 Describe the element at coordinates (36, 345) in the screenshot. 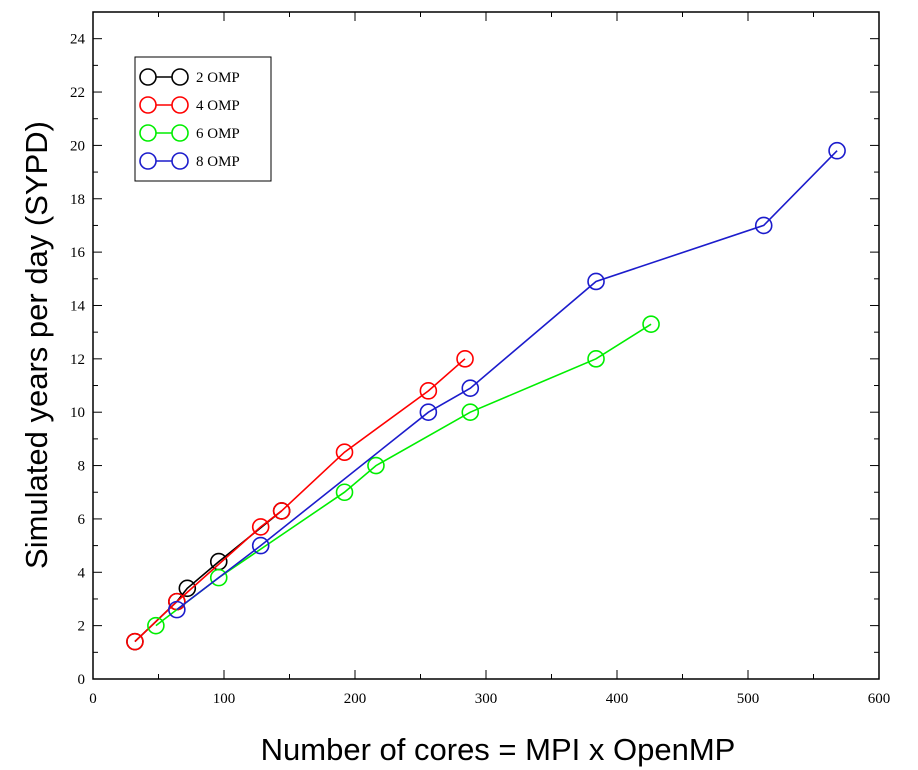

I see `y-axis-title: Simulated years per day (SYPD)` at that location.